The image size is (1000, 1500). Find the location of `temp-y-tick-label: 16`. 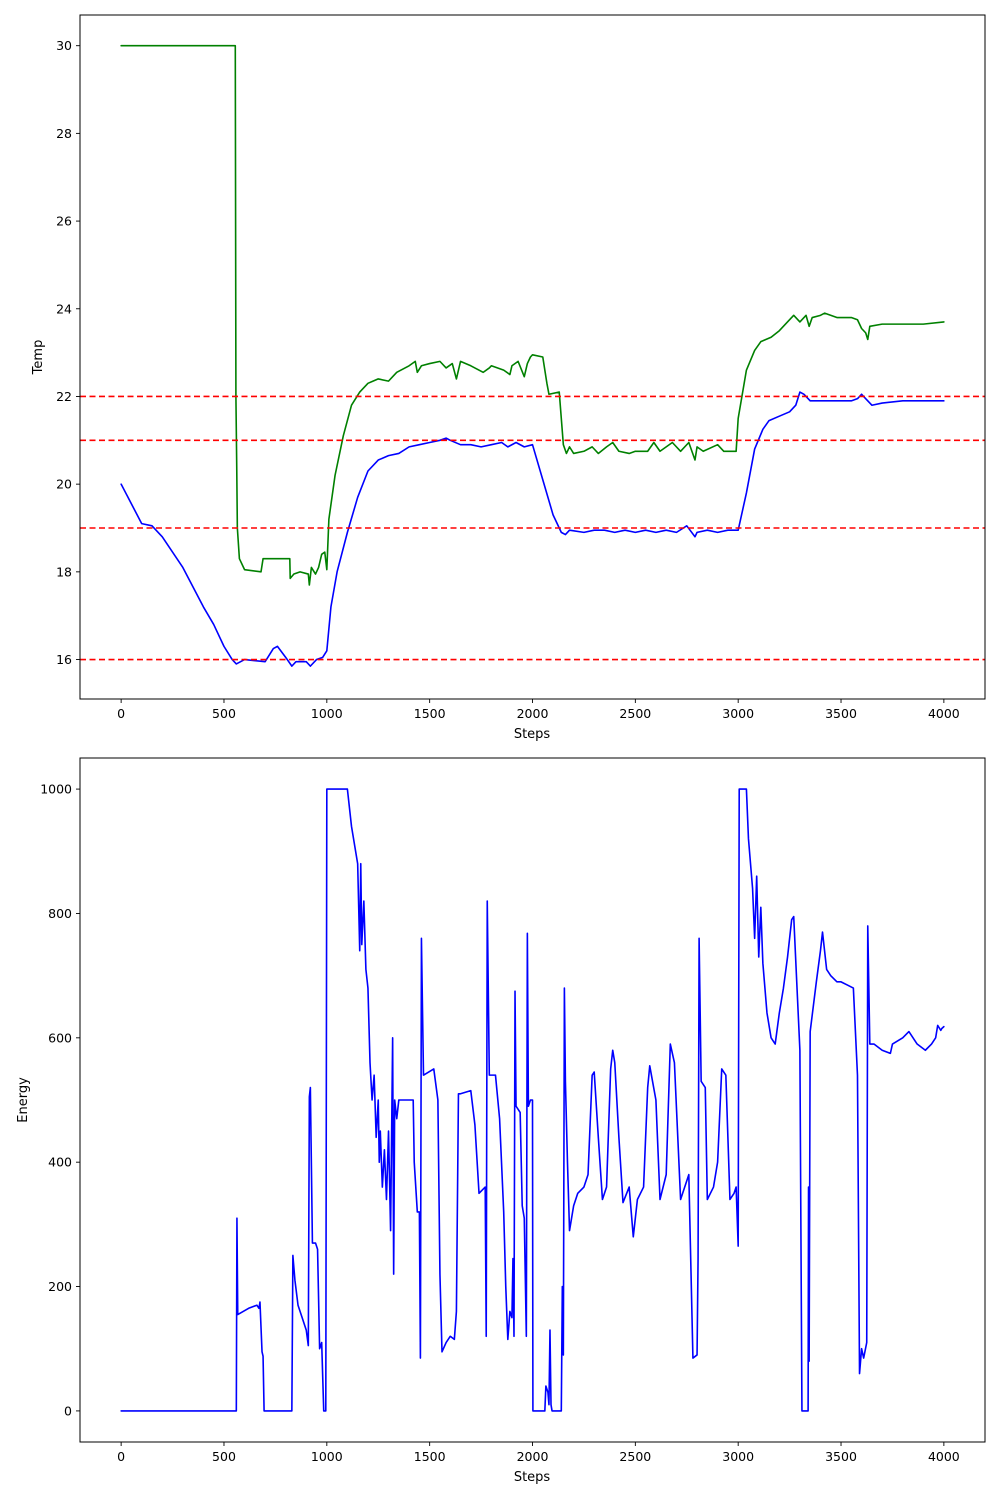

temp-y-tick-label: 16 is located at coordinates (64, 659).